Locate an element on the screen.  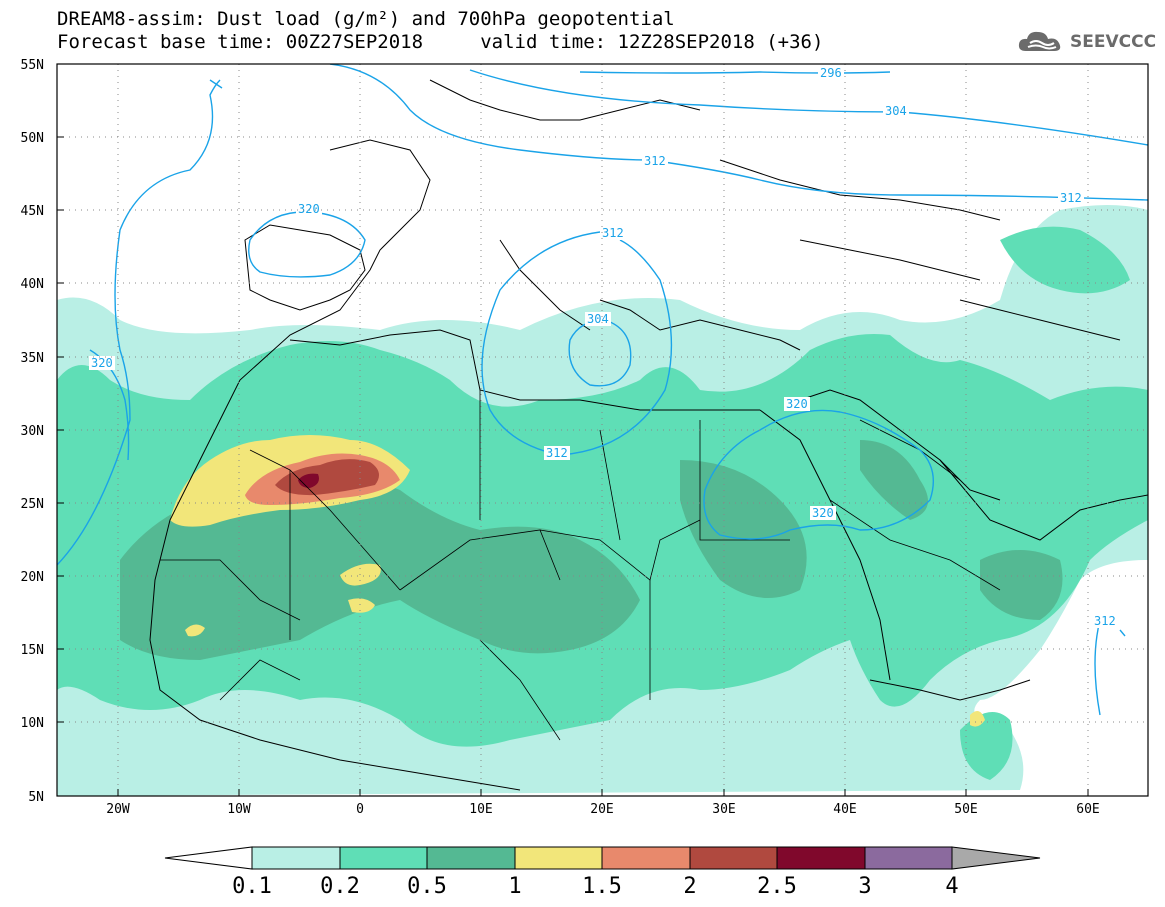
lat-label: 50N is located at coordinates (32, 138).